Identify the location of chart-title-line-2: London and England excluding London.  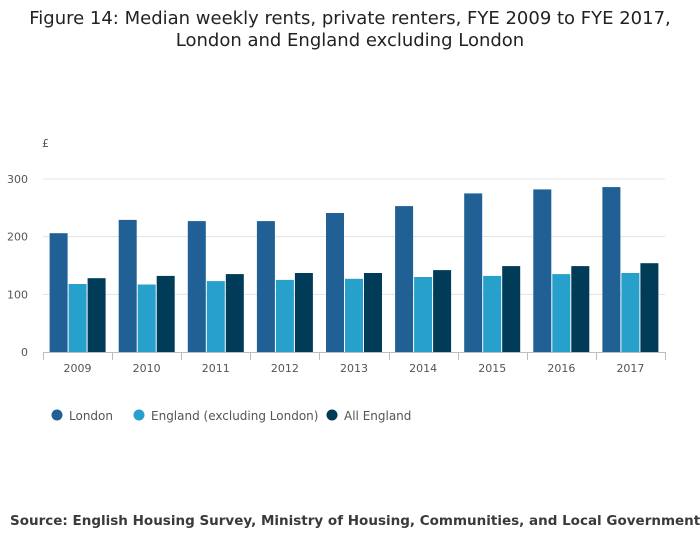
(350, 40).